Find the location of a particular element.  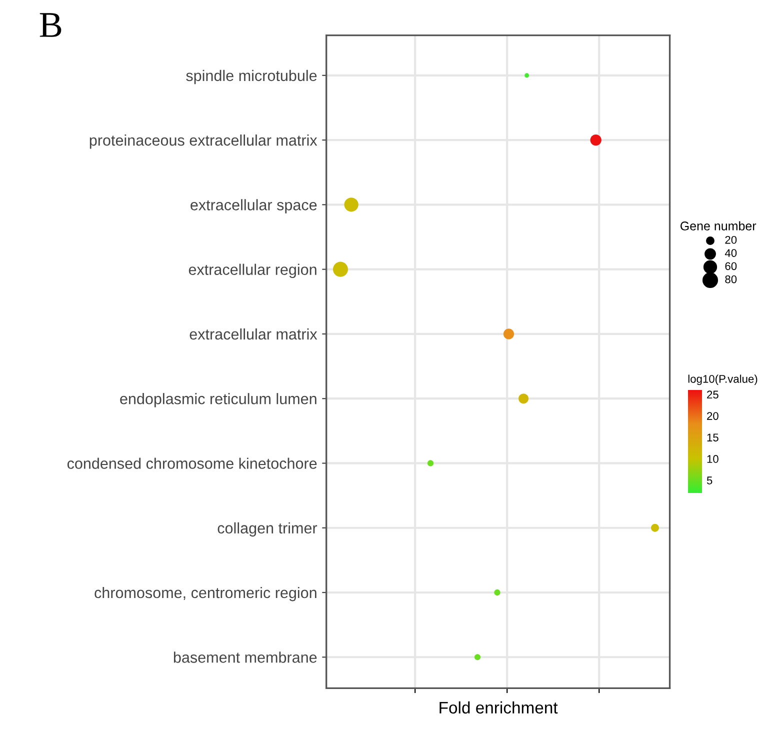

color-bar-label: 25 is located at coordinates (712, 394).